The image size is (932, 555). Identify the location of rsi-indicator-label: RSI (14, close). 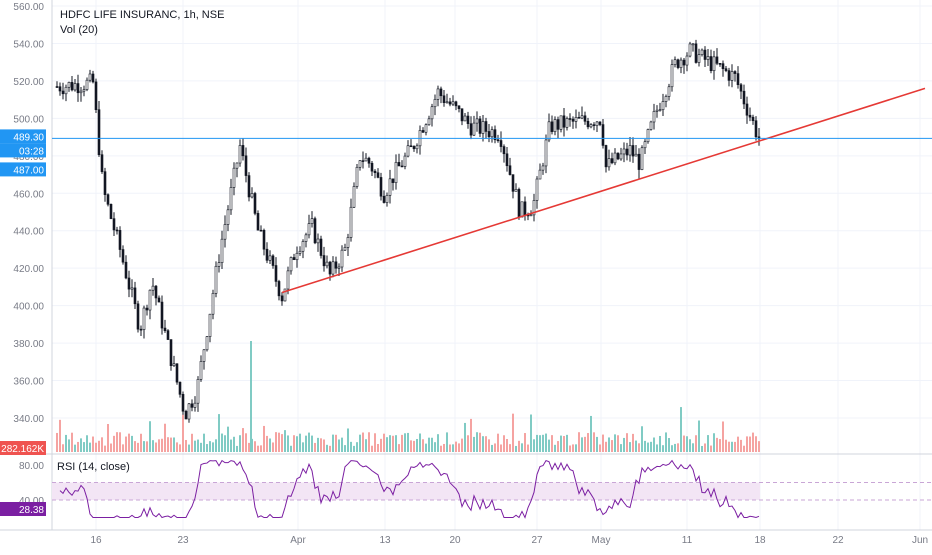
(93, 467).